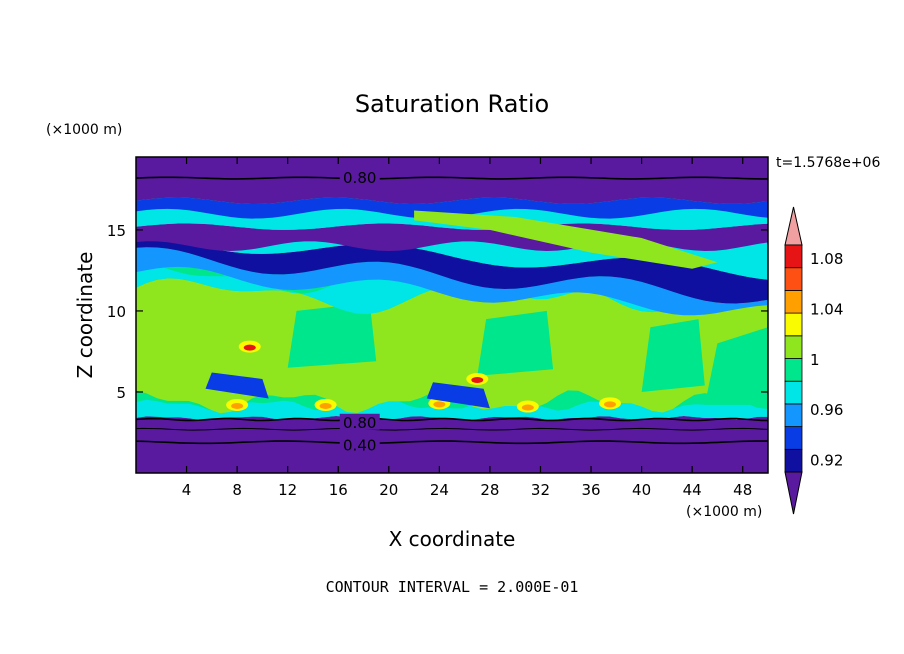 The height and width of the screenshot is (654, 904). I want to click on y-unit-label: (×1000 m), so click(84, 130).